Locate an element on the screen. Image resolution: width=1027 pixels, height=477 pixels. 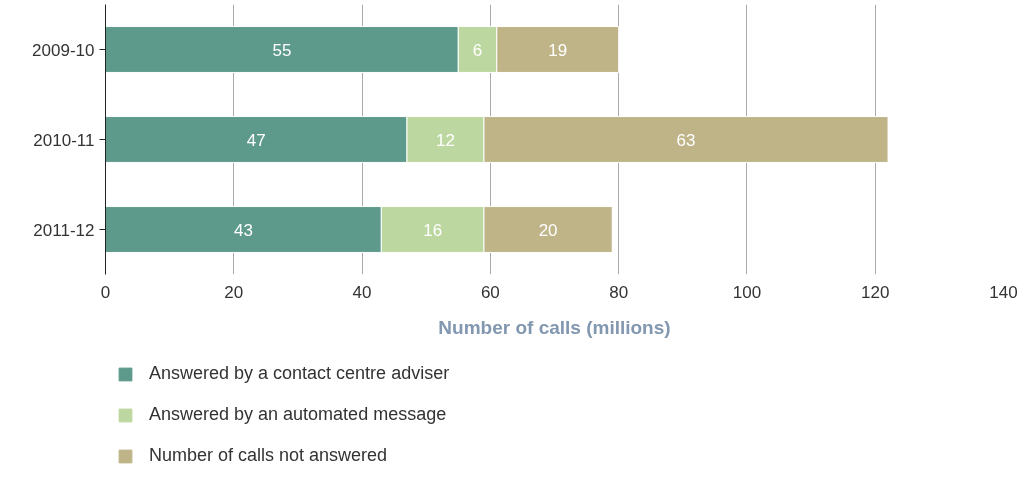
x-tick-label: 120 is located at coordinates (875, 292).